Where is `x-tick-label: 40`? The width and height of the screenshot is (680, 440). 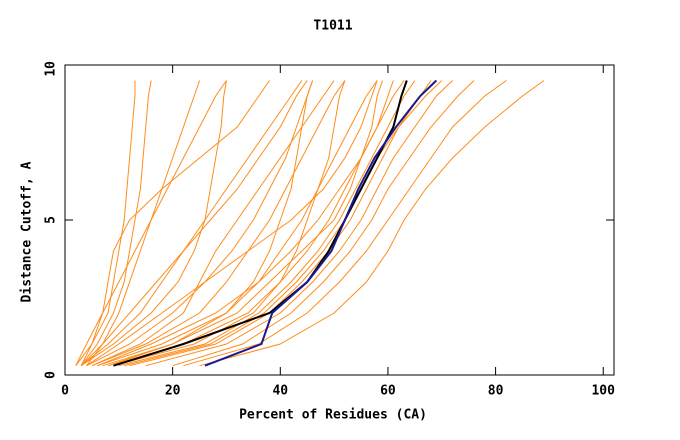
x-tick-label: 40 is located at coordinates (280, 391).